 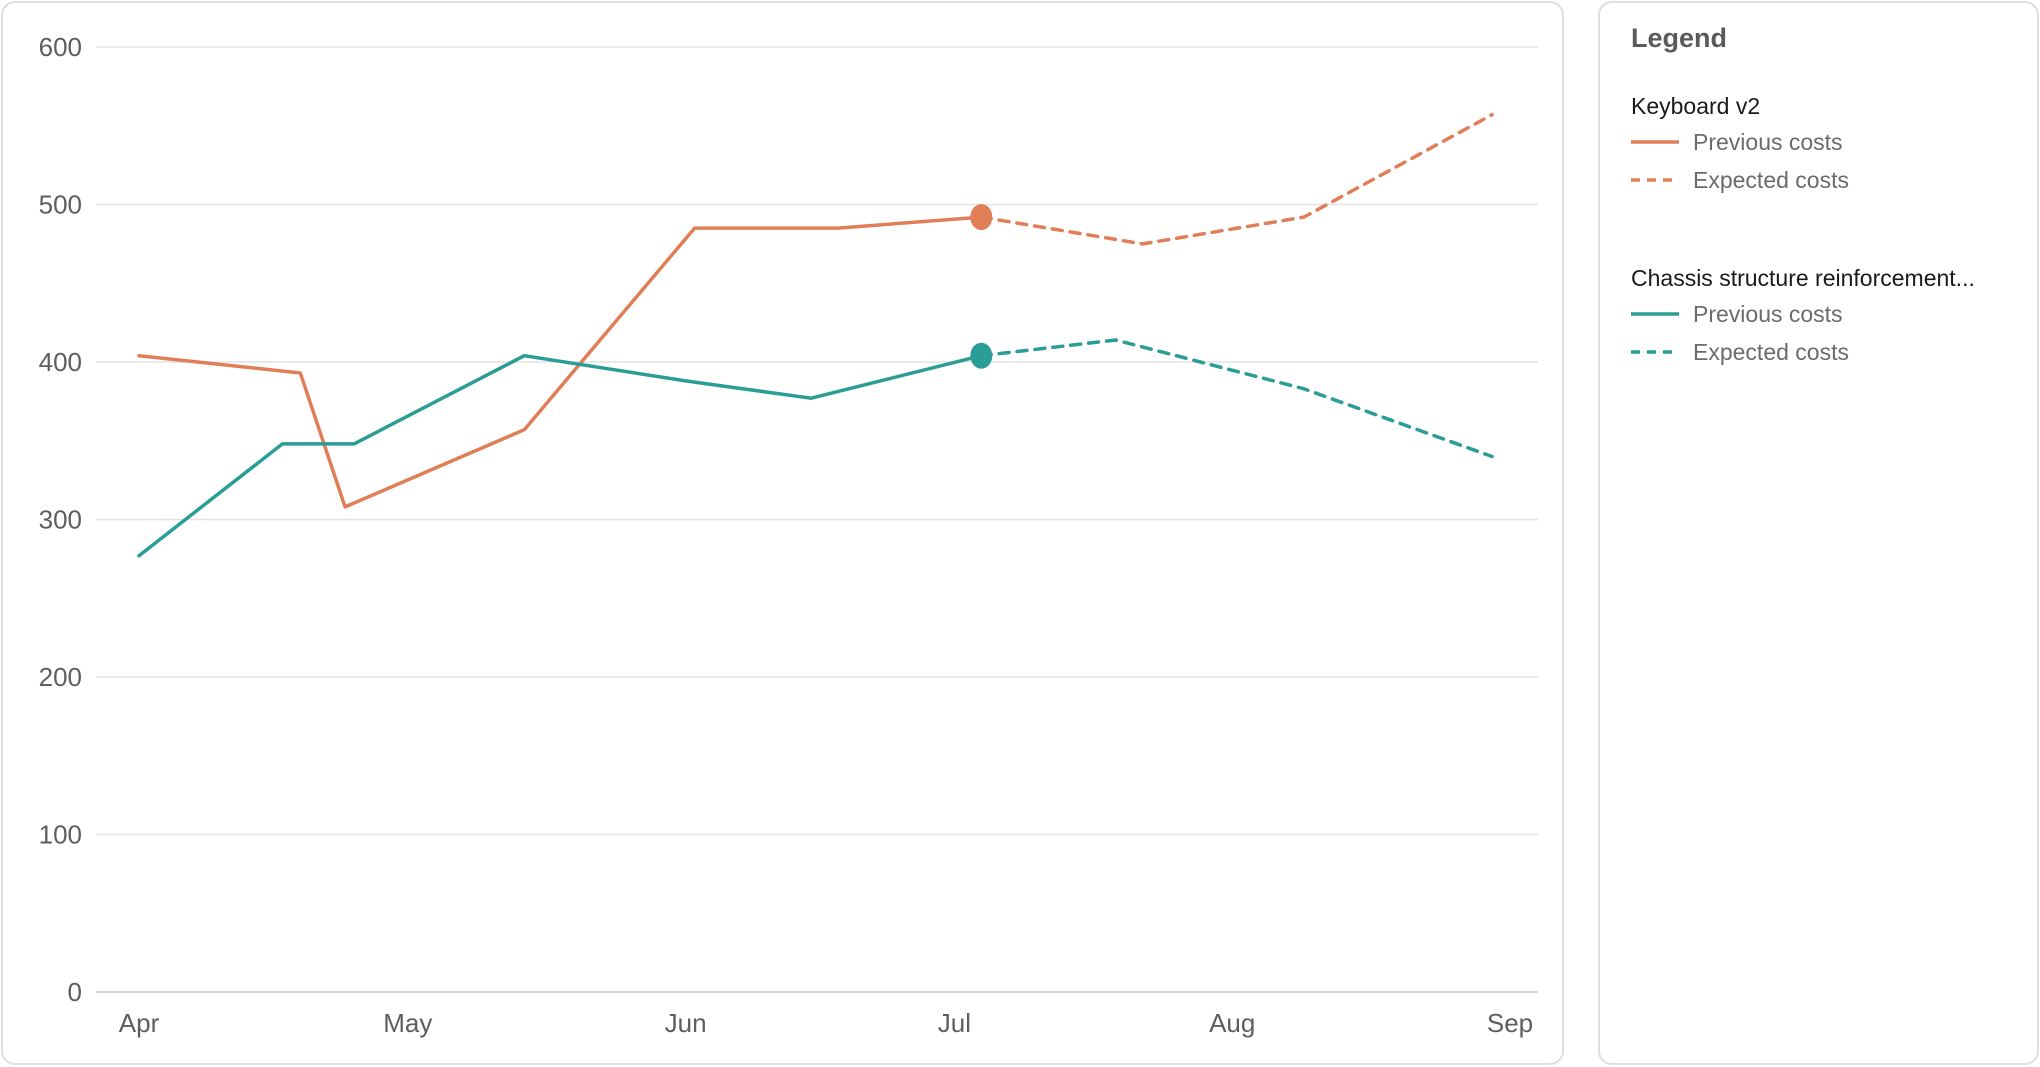 What do you see at coordinates (60, 520) in the screenshot?
I see `y-tick-label: 300` at bounding box center [60, 520].